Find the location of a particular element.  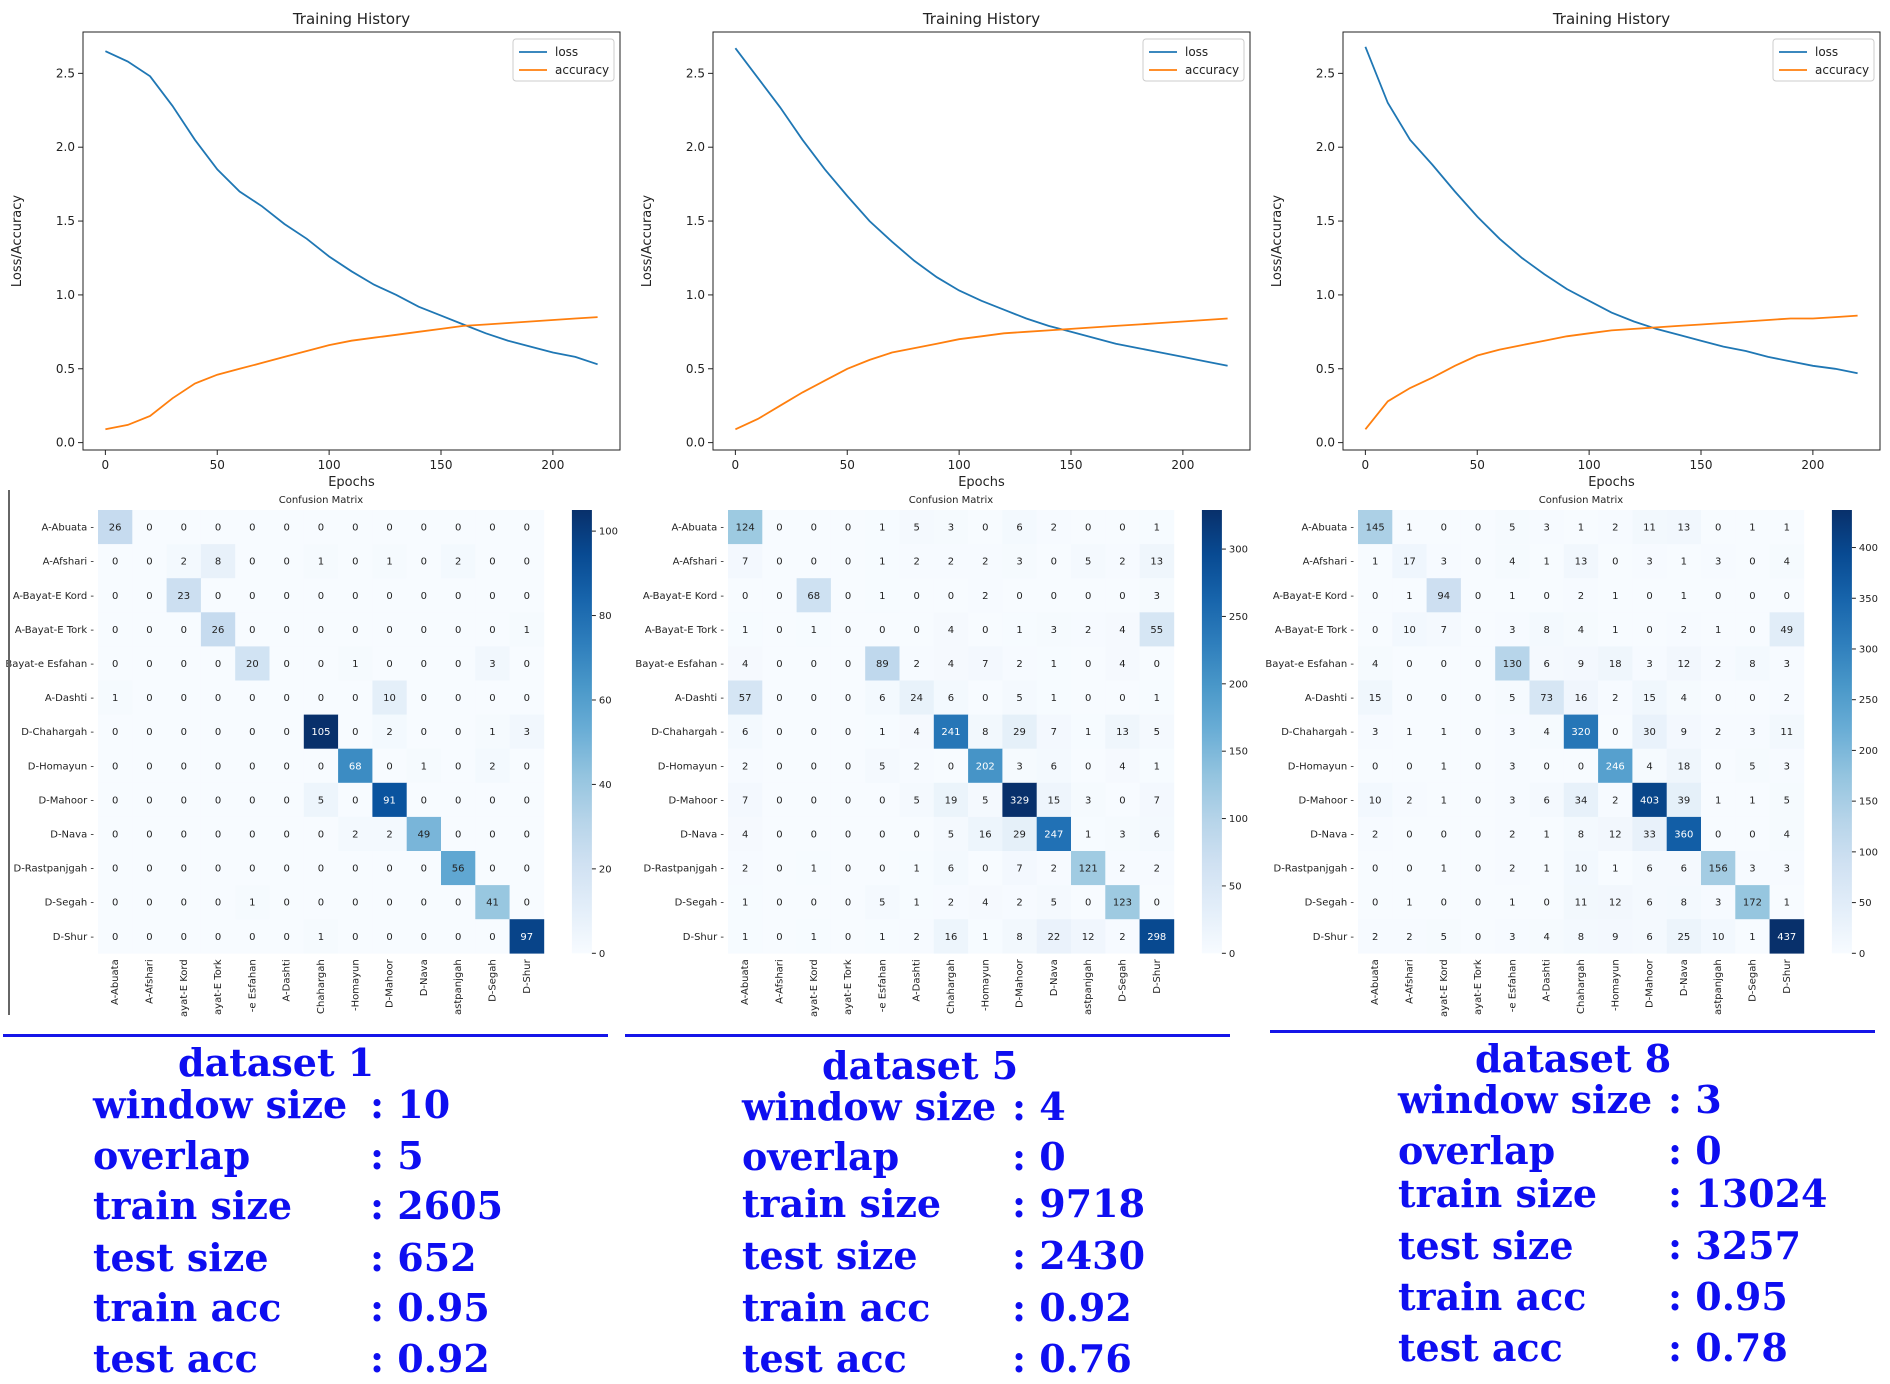

row-label: A-Dashti - is located at coordinates (69, 698).